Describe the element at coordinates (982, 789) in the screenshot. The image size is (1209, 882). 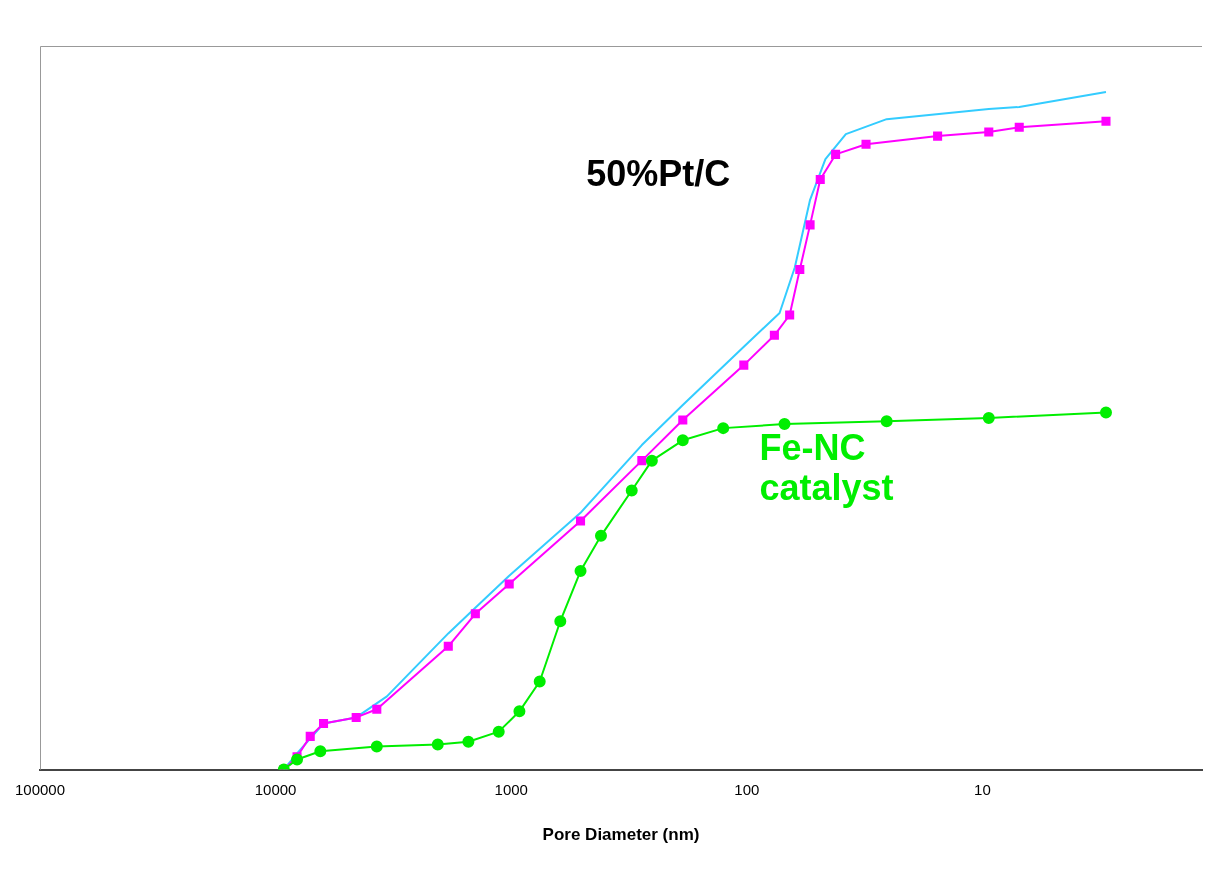
I see `x-tick-label: 10` at that location.